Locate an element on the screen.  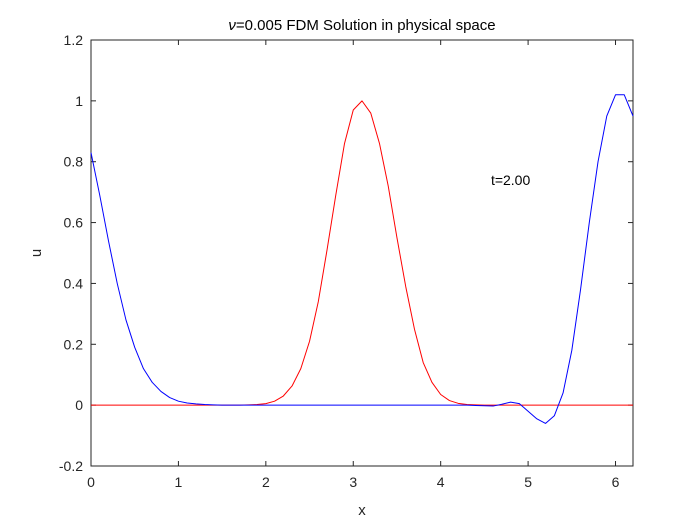
x-tick-label: 0 is located at coordinates (91, 482).